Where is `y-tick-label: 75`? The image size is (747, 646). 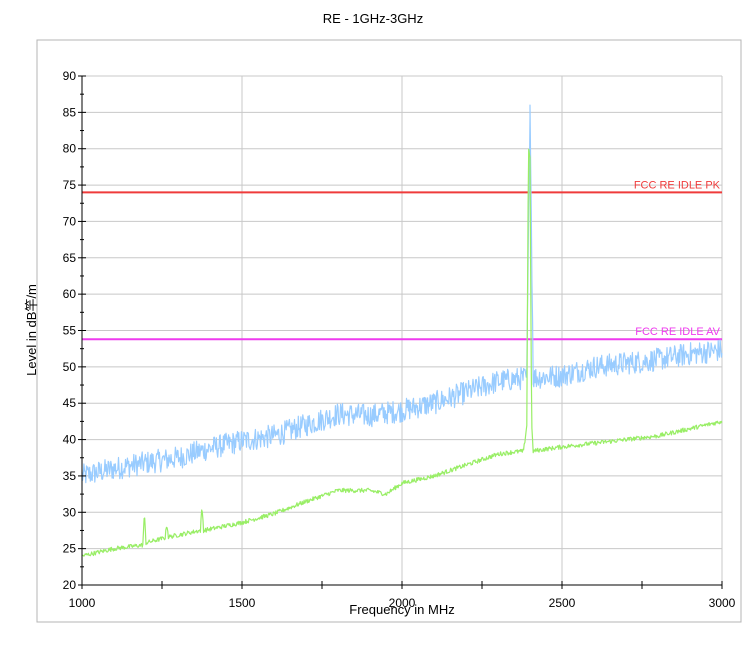 y-tick-label: 75 is located at coordinates (70, 185).